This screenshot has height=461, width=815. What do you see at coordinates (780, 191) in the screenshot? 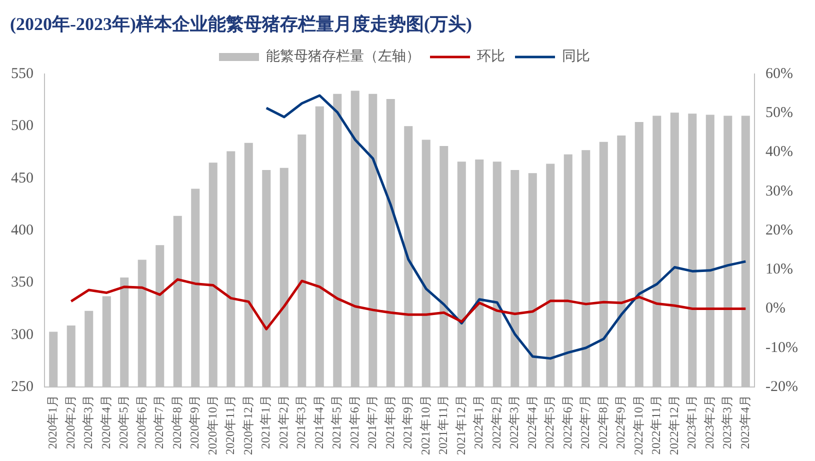
I see `y2-tick-label: 30%` at bounding box center [780, 191].